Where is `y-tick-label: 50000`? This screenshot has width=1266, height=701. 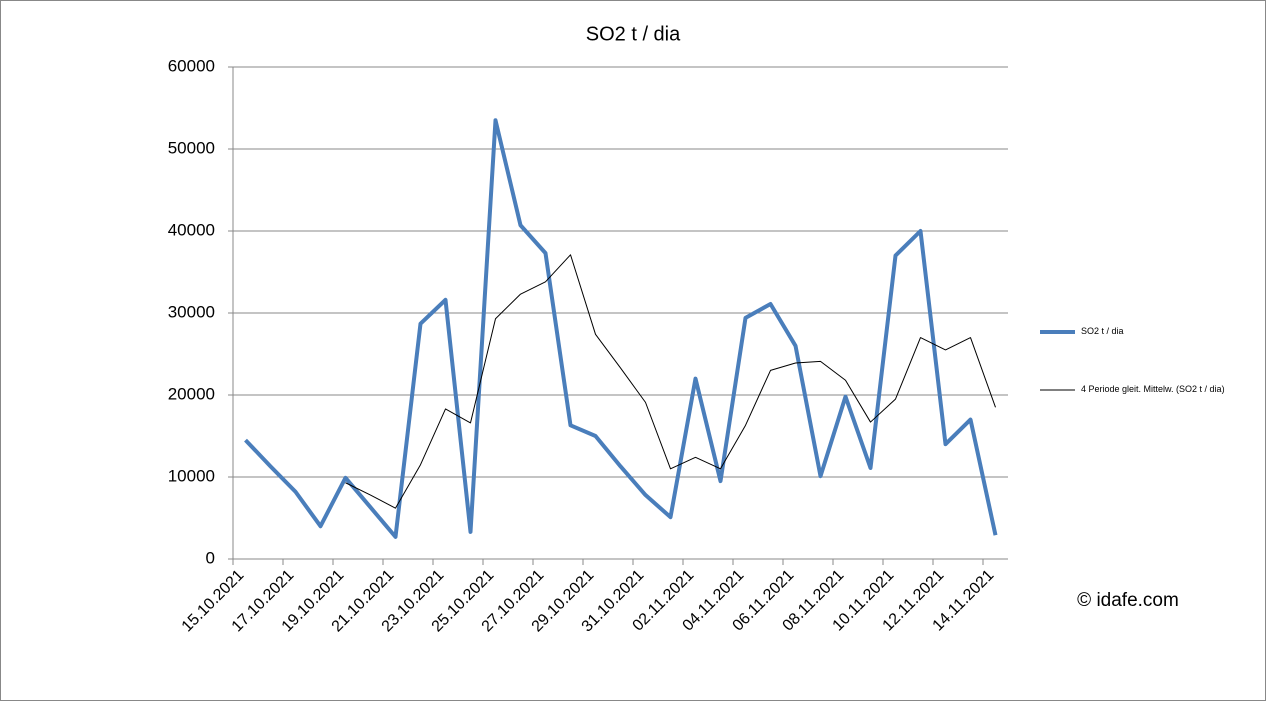
y-tick-label: 50000 is located at coordinates (191, 147).